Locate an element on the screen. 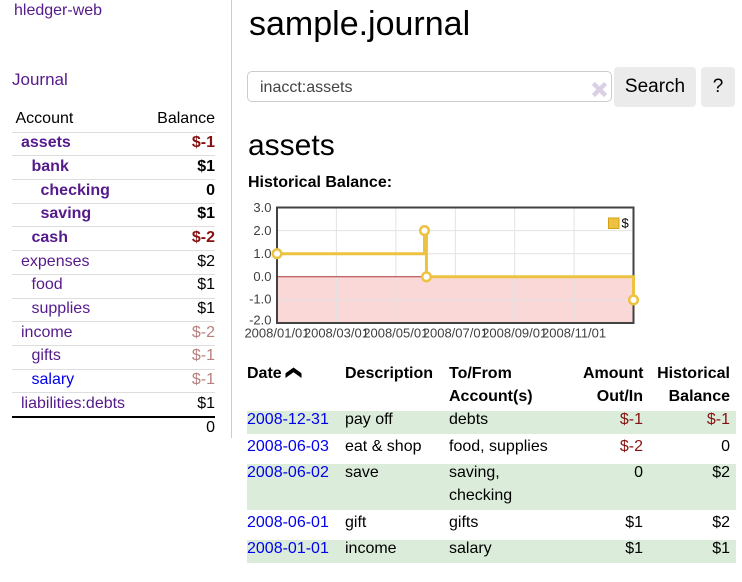 The height and width of the screenshot is (582, 742). svg-text: 1.0 is located at coordinates (262, 253).